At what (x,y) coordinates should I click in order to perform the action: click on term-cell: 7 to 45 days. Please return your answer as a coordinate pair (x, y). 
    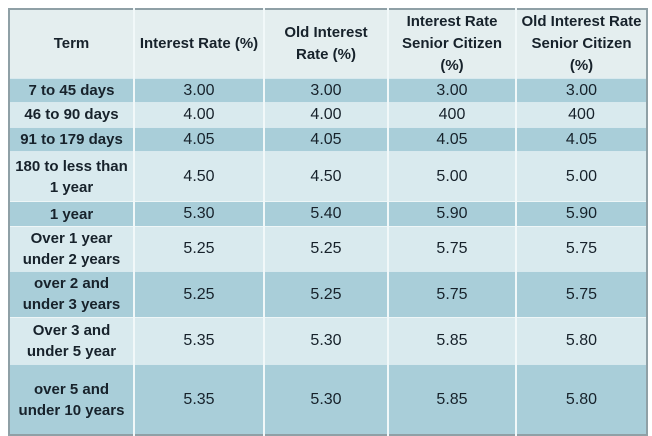
    Looking at the image, I should click on (71, 90).